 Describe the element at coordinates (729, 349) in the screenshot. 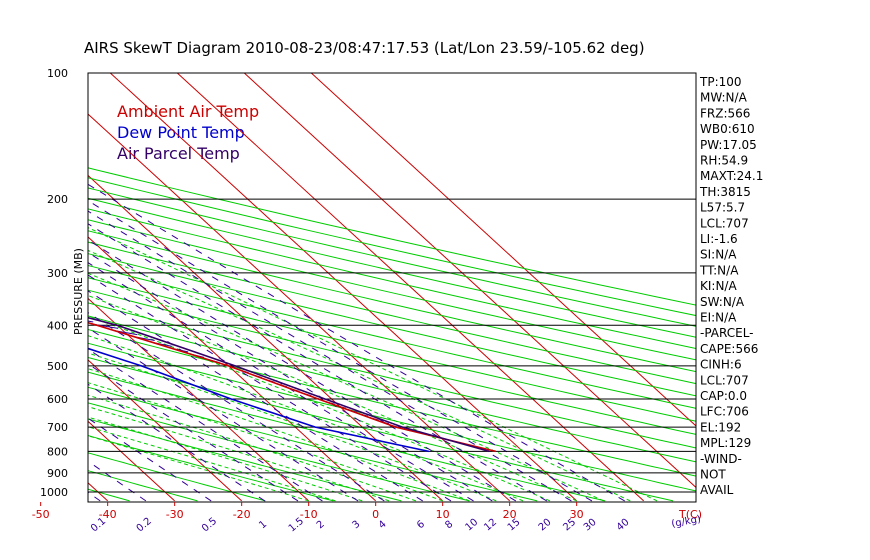

I see `index-row-17: CAPE:566` at that location.